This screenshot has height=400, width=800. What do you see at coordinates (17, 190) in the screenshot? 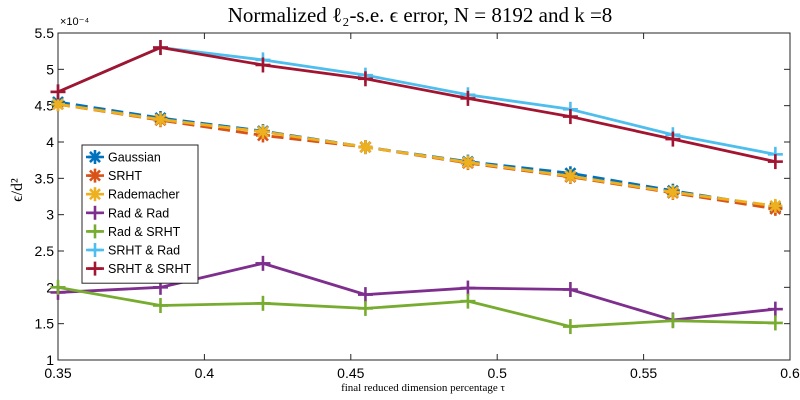
I see `y-axis-label: ϵ/d²` at bounding box center [17, 190].